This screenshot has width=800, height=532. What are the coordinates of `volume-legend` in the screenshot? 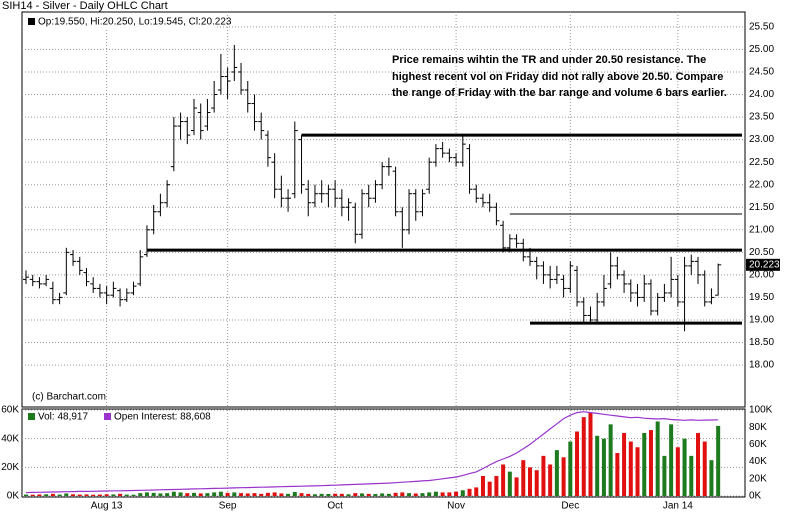 It's located at (120, 417).